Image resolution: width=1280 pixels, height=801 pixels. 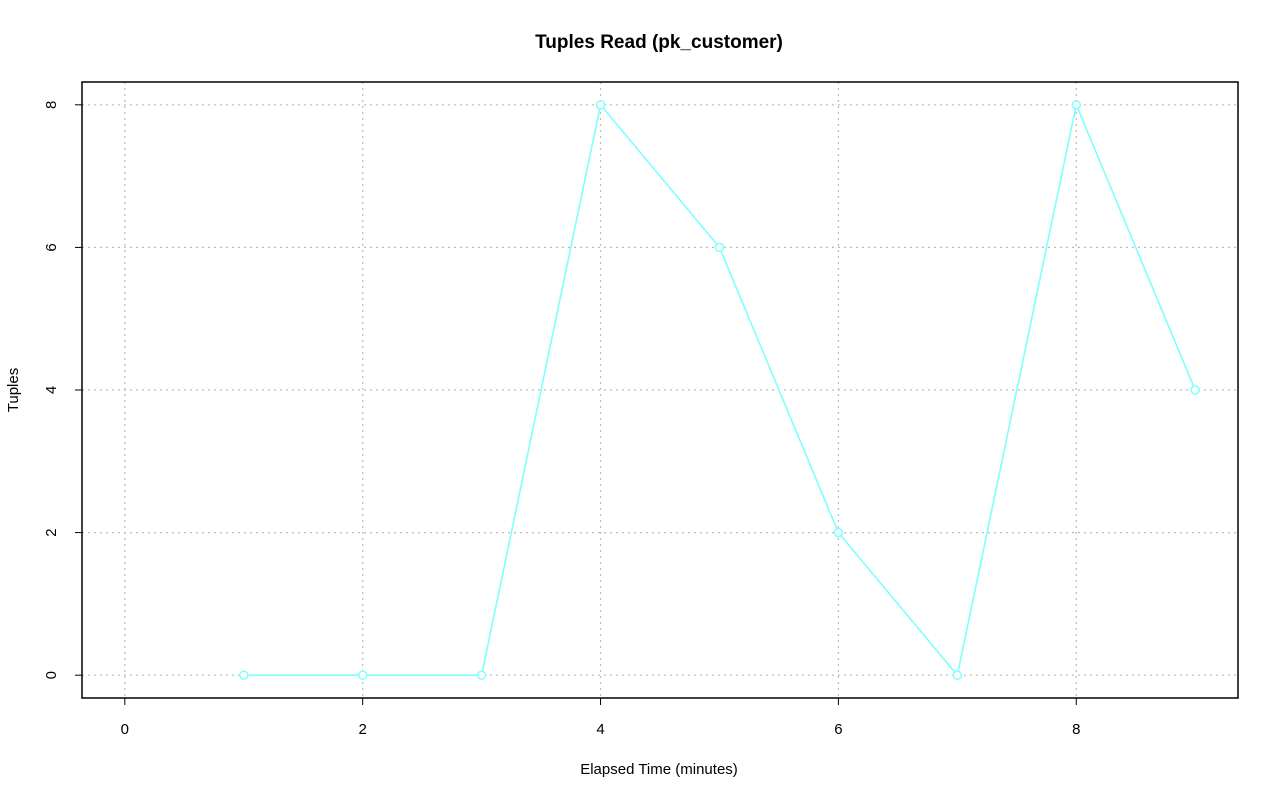 I want to click on x-tick-label: 2, so click(x=363, y=729).